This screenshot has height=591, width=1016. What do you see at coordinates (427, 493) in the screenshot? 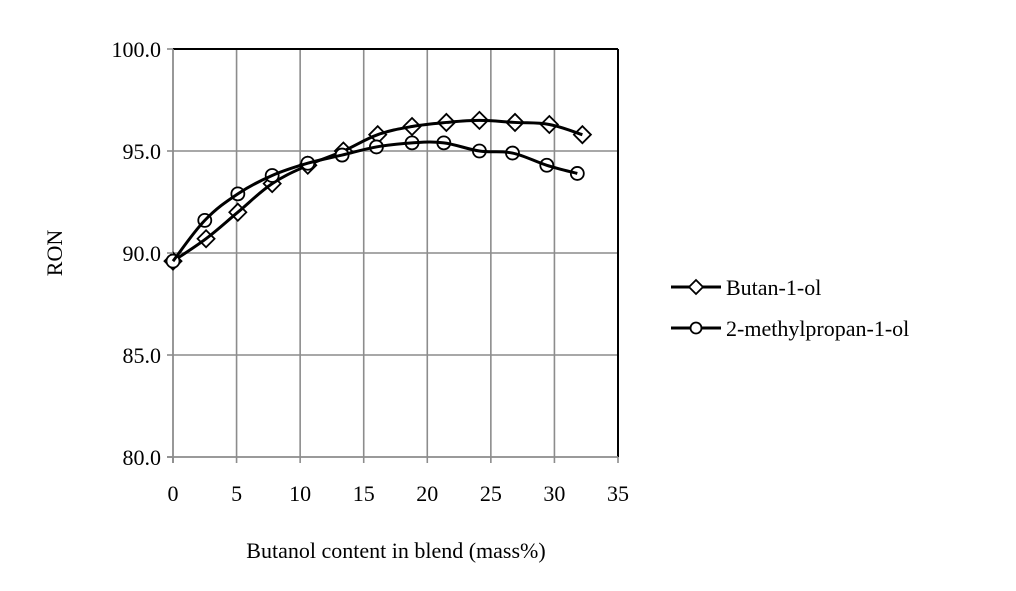
I see `x-tick-label: 20` at bounding box center [427, 493].